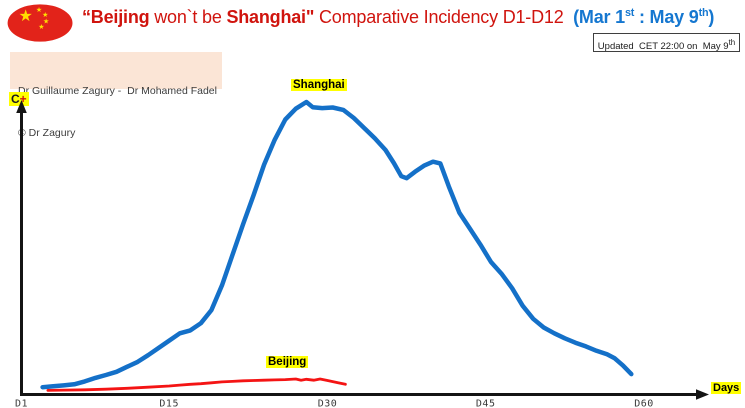 Image resolution: width=745 pixels, height=408 pixels. Describe the element at coordinates (117, 91) in the screenshot. I see `author-line-1: Dr Guillaume Zagury - Dr Mohamed Fadel` at that location.